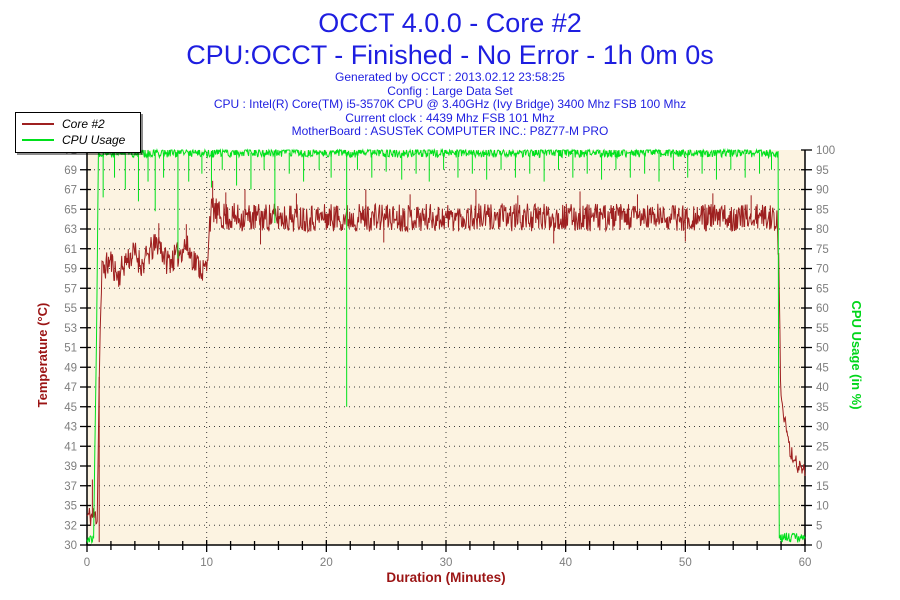  I want to click on y-right-tick-label: 85, so click(822, 210).